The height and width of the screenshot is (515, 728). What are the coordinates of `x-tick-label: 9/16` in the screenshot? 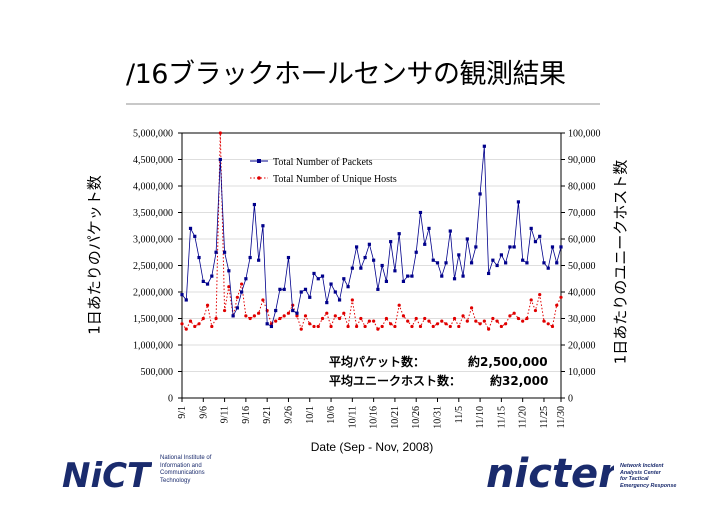 It's located at (246, 415).